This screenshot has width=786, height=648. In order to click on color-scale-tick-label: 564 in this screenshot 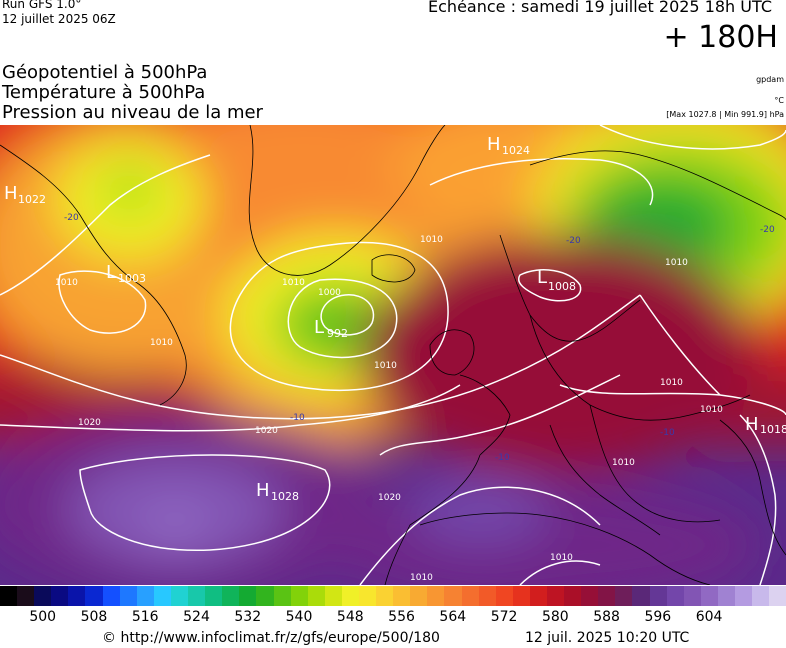, I will do `click(453, 617)`.